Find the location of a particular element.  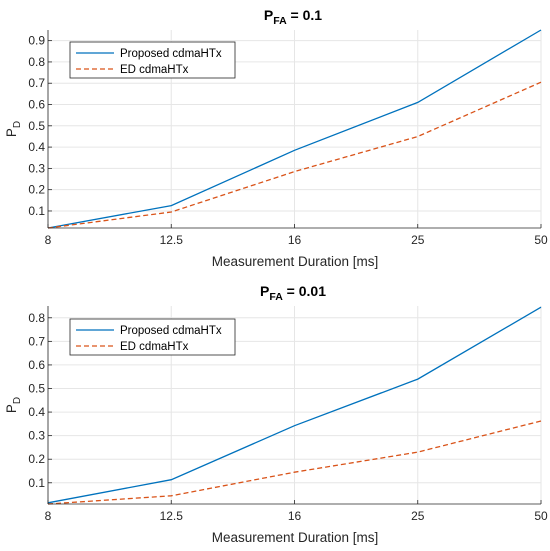

chart-title: PFA = 0.01 is located at coordinates (293, 293).